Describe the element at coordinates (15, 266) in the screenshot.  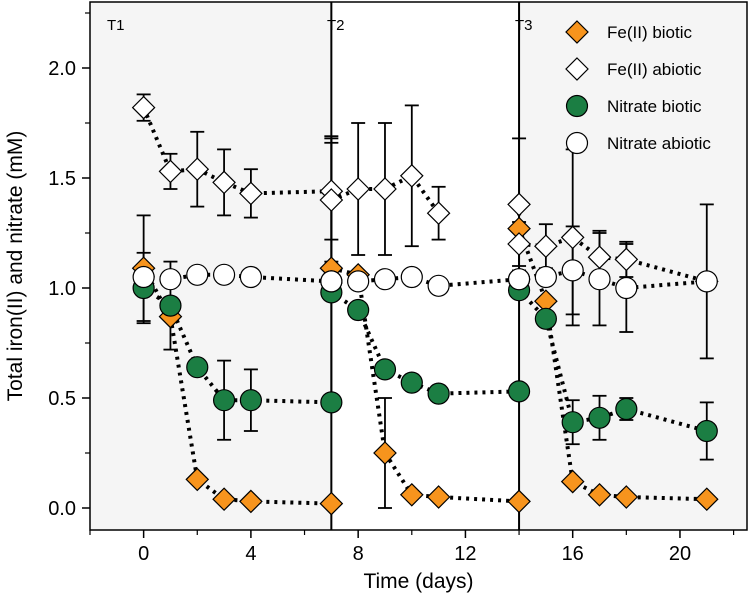
I see `y-axis-title: Total iron(II) and nitrate (mM)` at that location.